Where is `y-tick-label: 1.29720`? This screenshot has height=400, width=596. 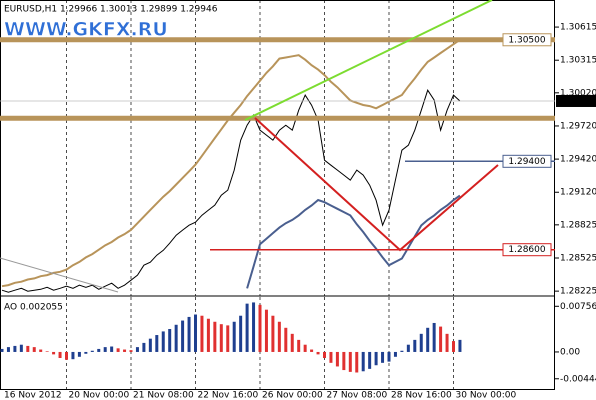 y-tick-label: 1.29720 is located at coordinates (578, 126).